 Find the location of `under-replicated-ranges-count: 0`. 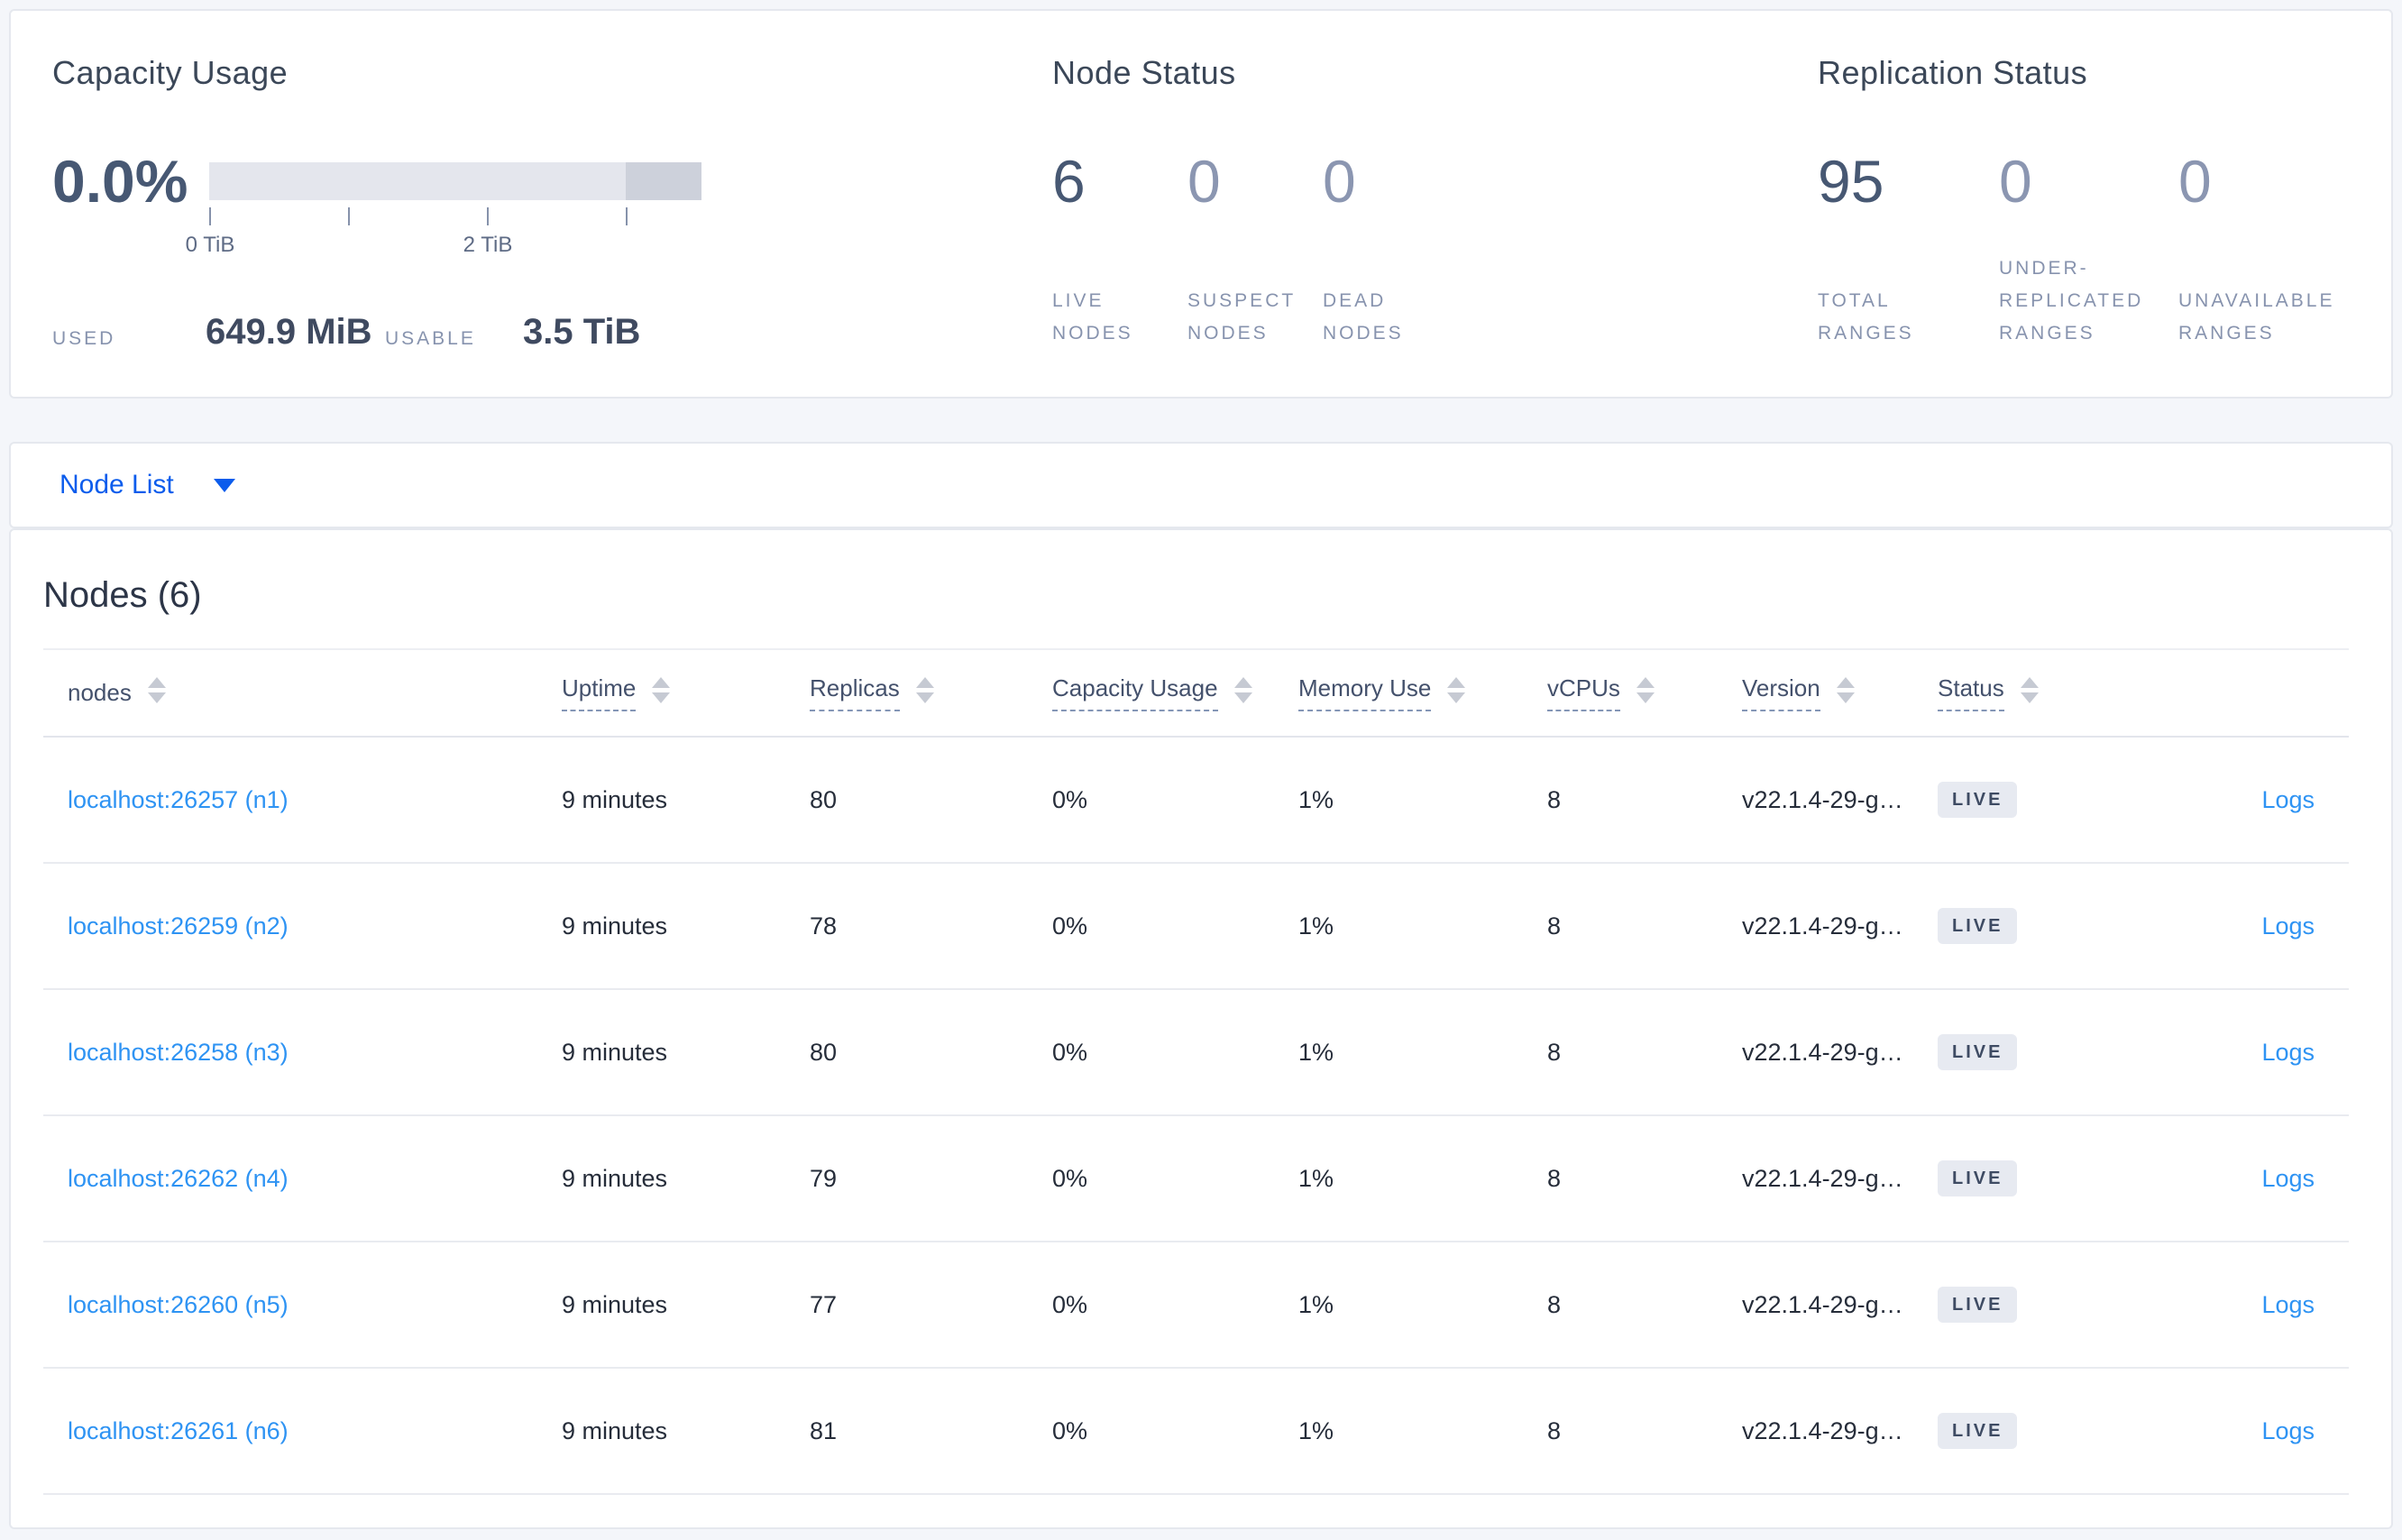

under-replicated-ranges-count: 0 is located at coordinates (2015, 181).